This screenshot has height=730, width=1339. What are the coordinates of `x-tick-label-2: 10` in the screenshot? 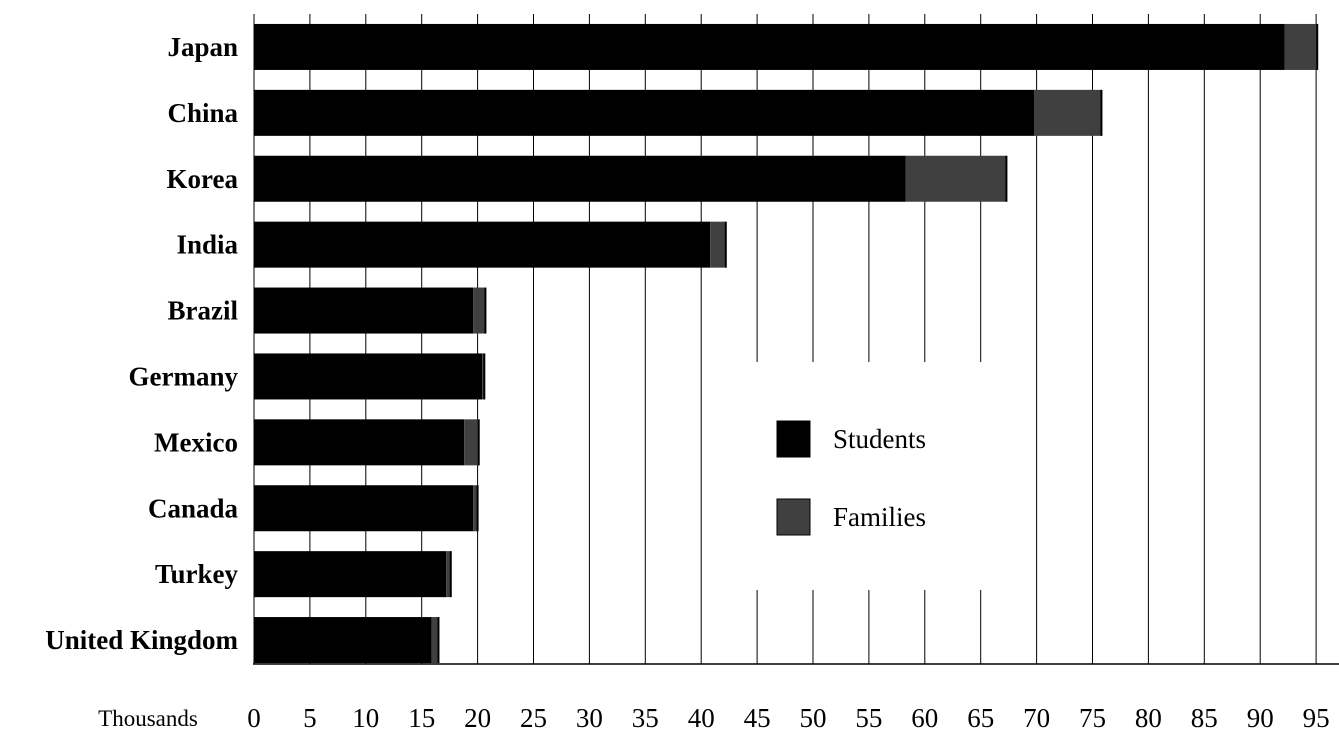 It's located at (365, 716).